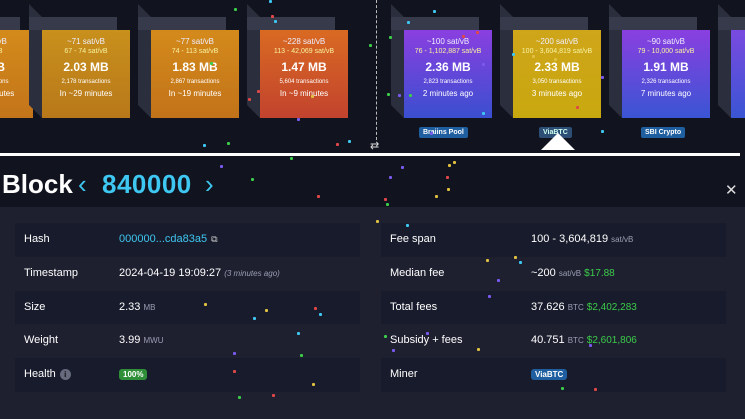  I want to click on chevron-left-icon: ‹, so click(82, 184).